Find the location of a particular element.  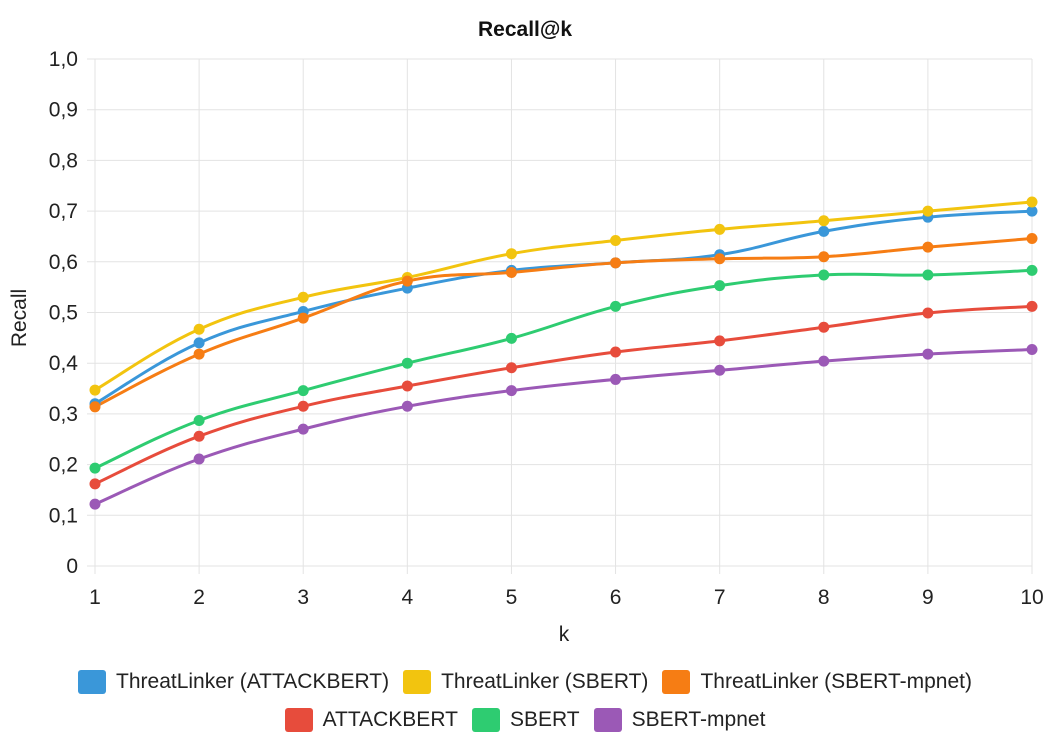

x-axis-ticks: 1 2 3 4 5 6 7 8 9 10 is located at coordinates (566, 597).